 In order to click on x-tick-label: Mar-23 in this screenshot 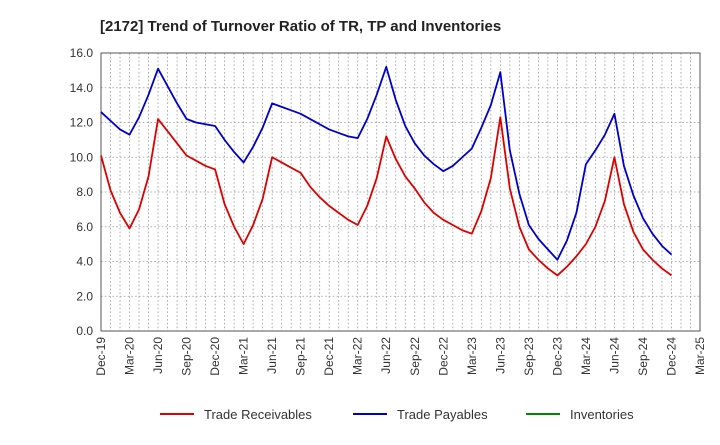, I will do `click(472, 356)`.